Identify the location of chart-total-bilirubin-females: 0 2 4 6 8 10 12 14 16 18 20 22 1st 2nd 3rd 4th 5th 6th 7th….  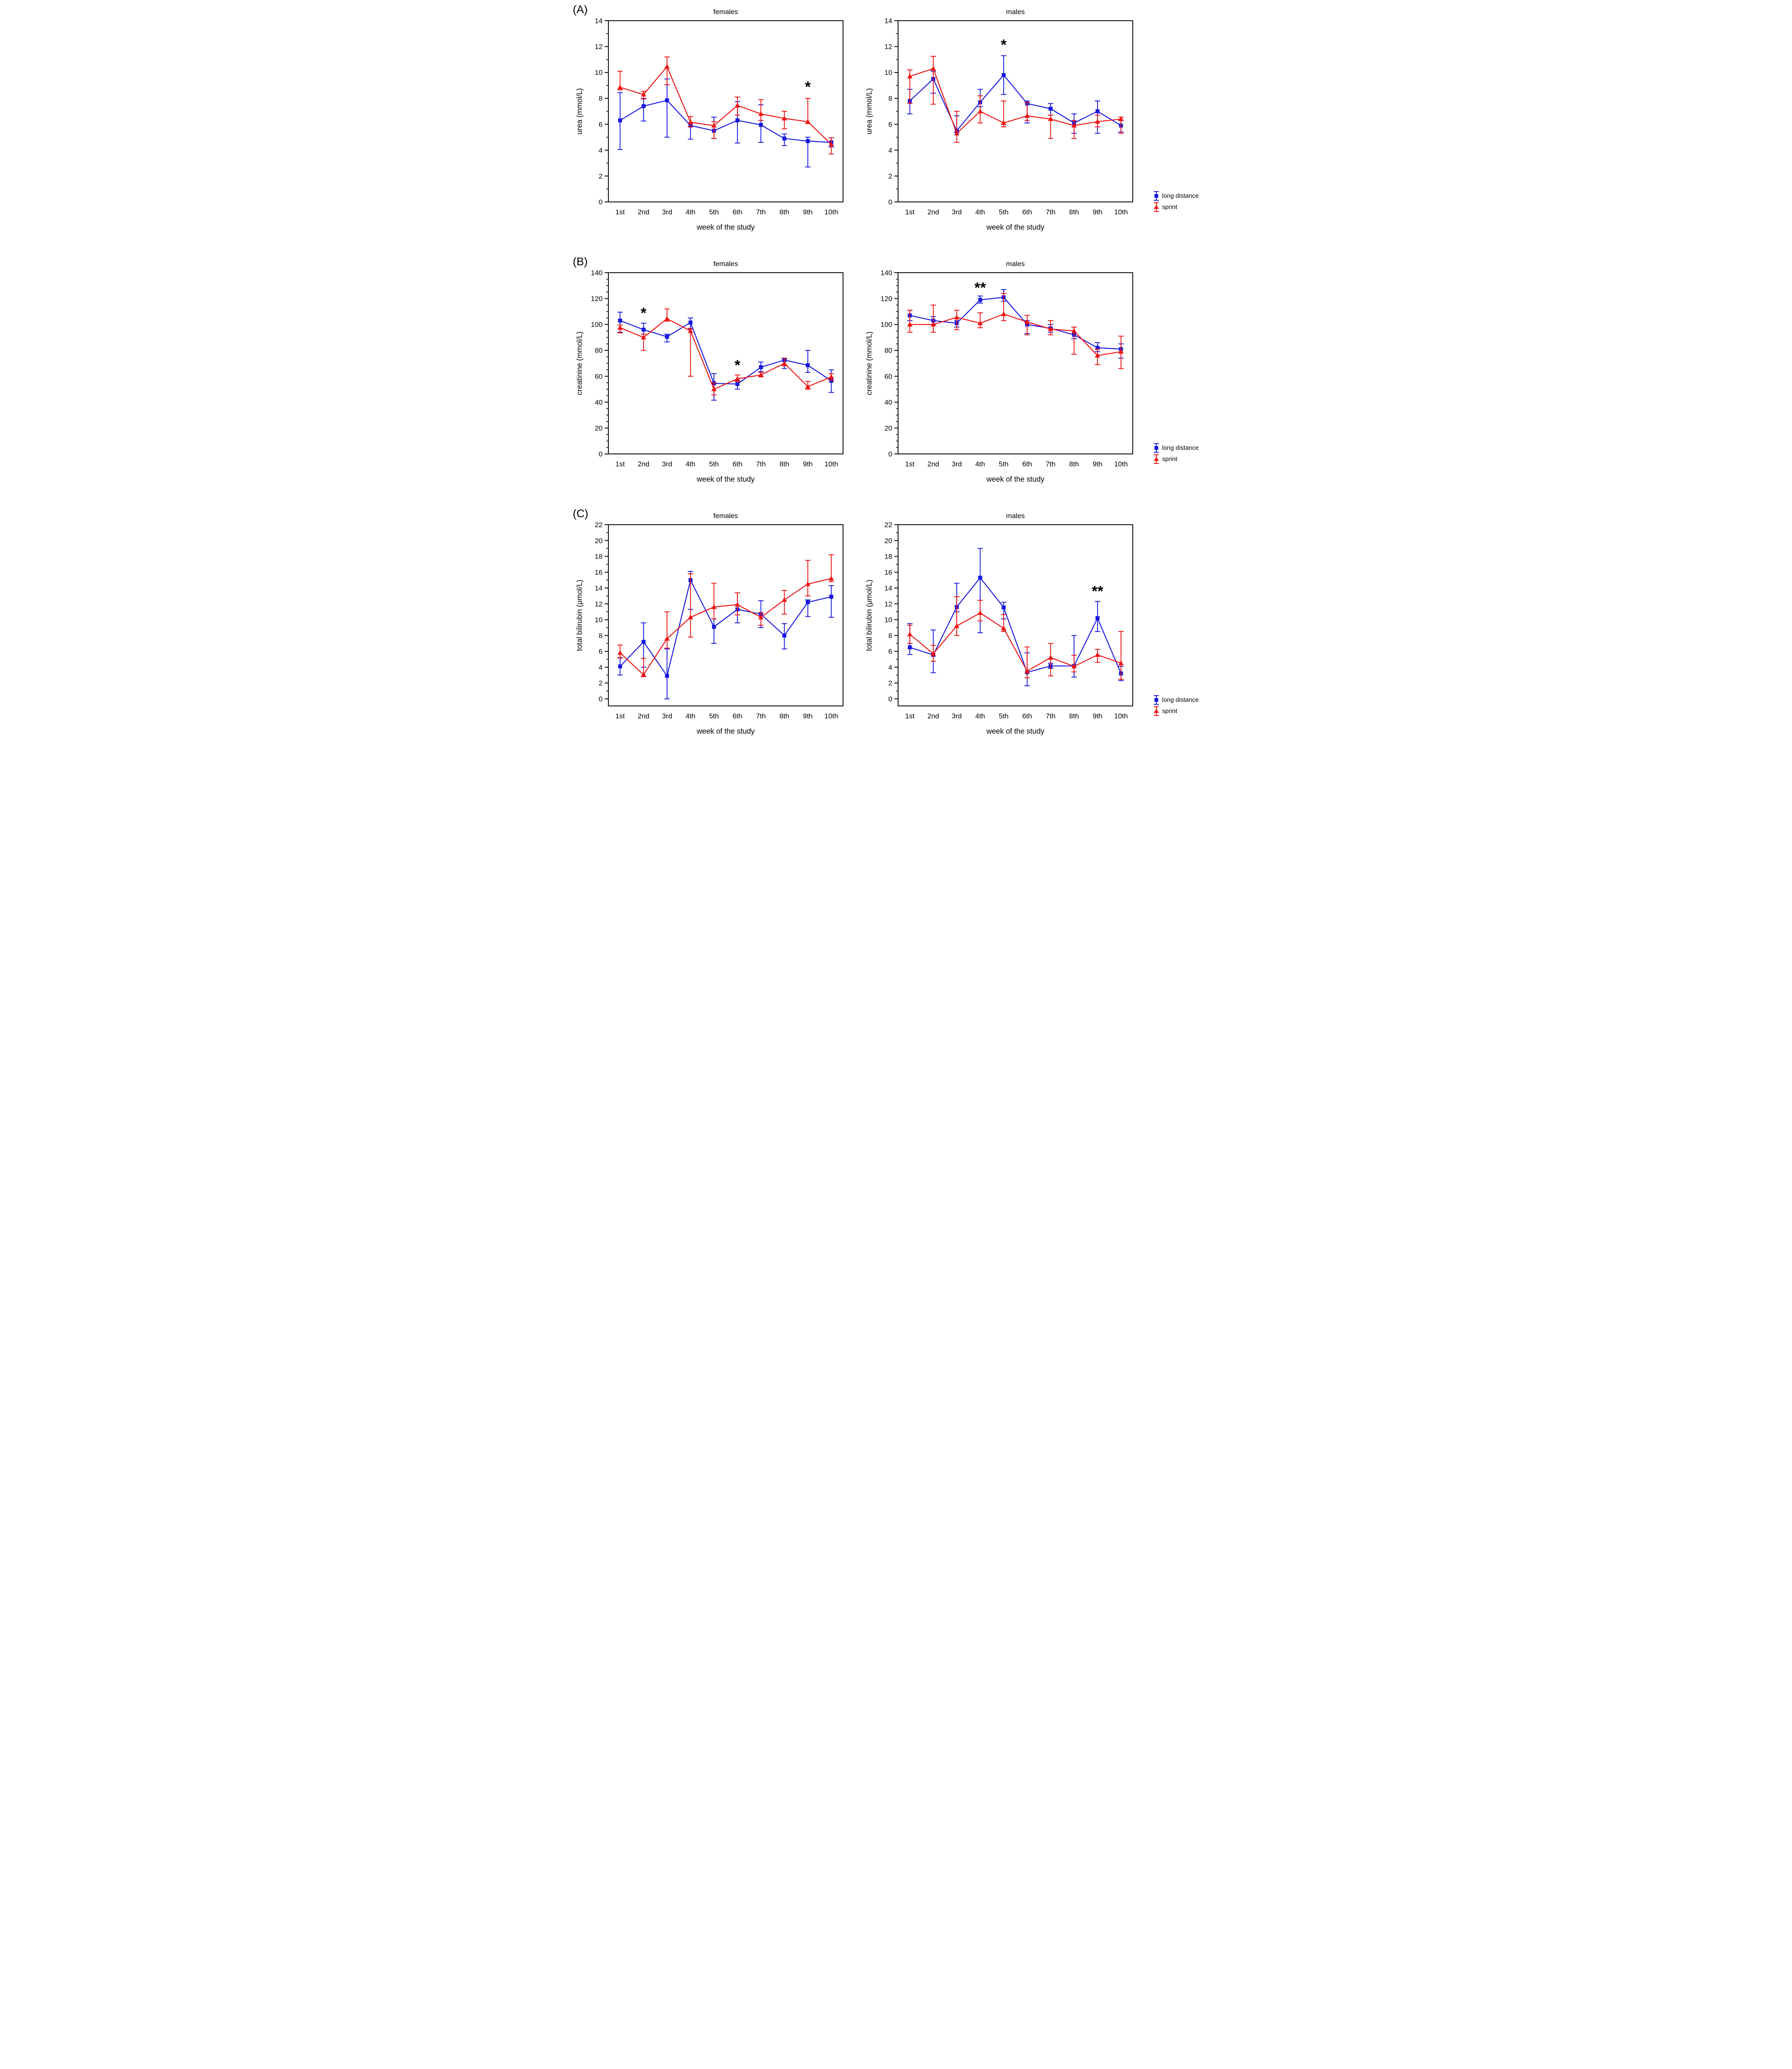
(717, 624).